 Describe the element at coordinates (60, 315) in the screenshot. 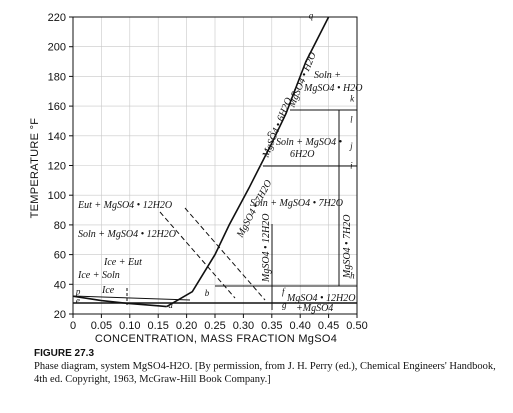

I see `y-tick-label: 20` at that location.